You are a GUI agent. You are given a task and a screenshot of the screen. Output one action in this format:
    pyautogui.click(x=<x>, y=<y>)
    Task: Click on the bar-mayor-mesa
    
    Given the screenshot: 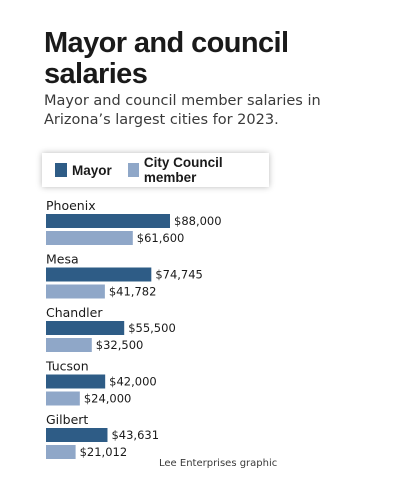 What is the action you would take?
    pyautogui.click(x=99, y=274)
    